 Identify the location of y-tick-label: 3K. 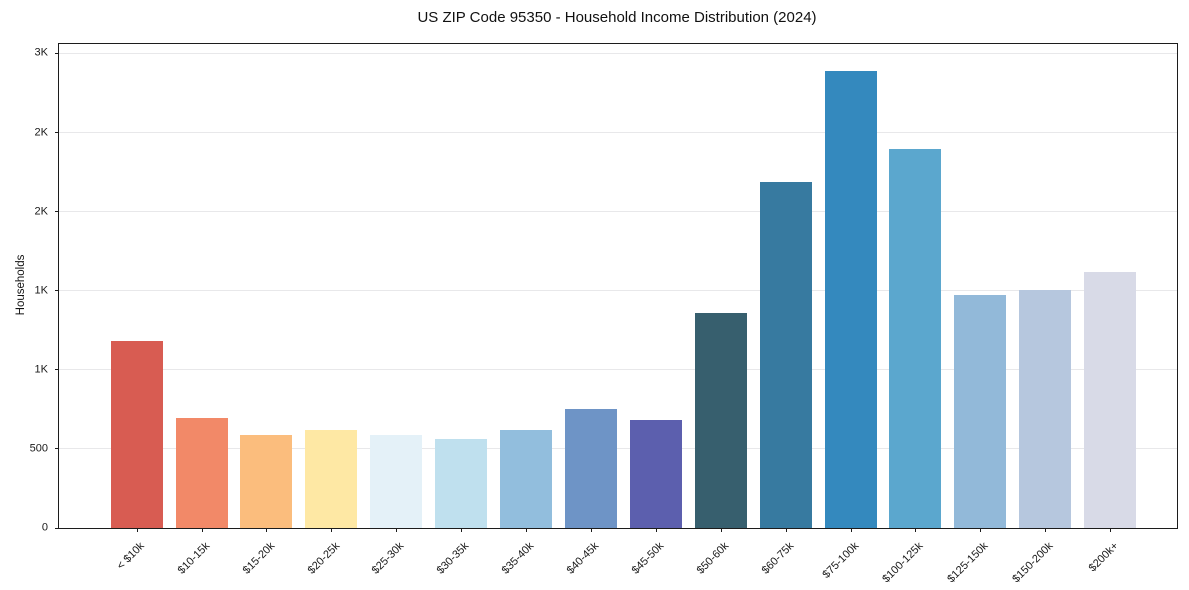
(41, 52).